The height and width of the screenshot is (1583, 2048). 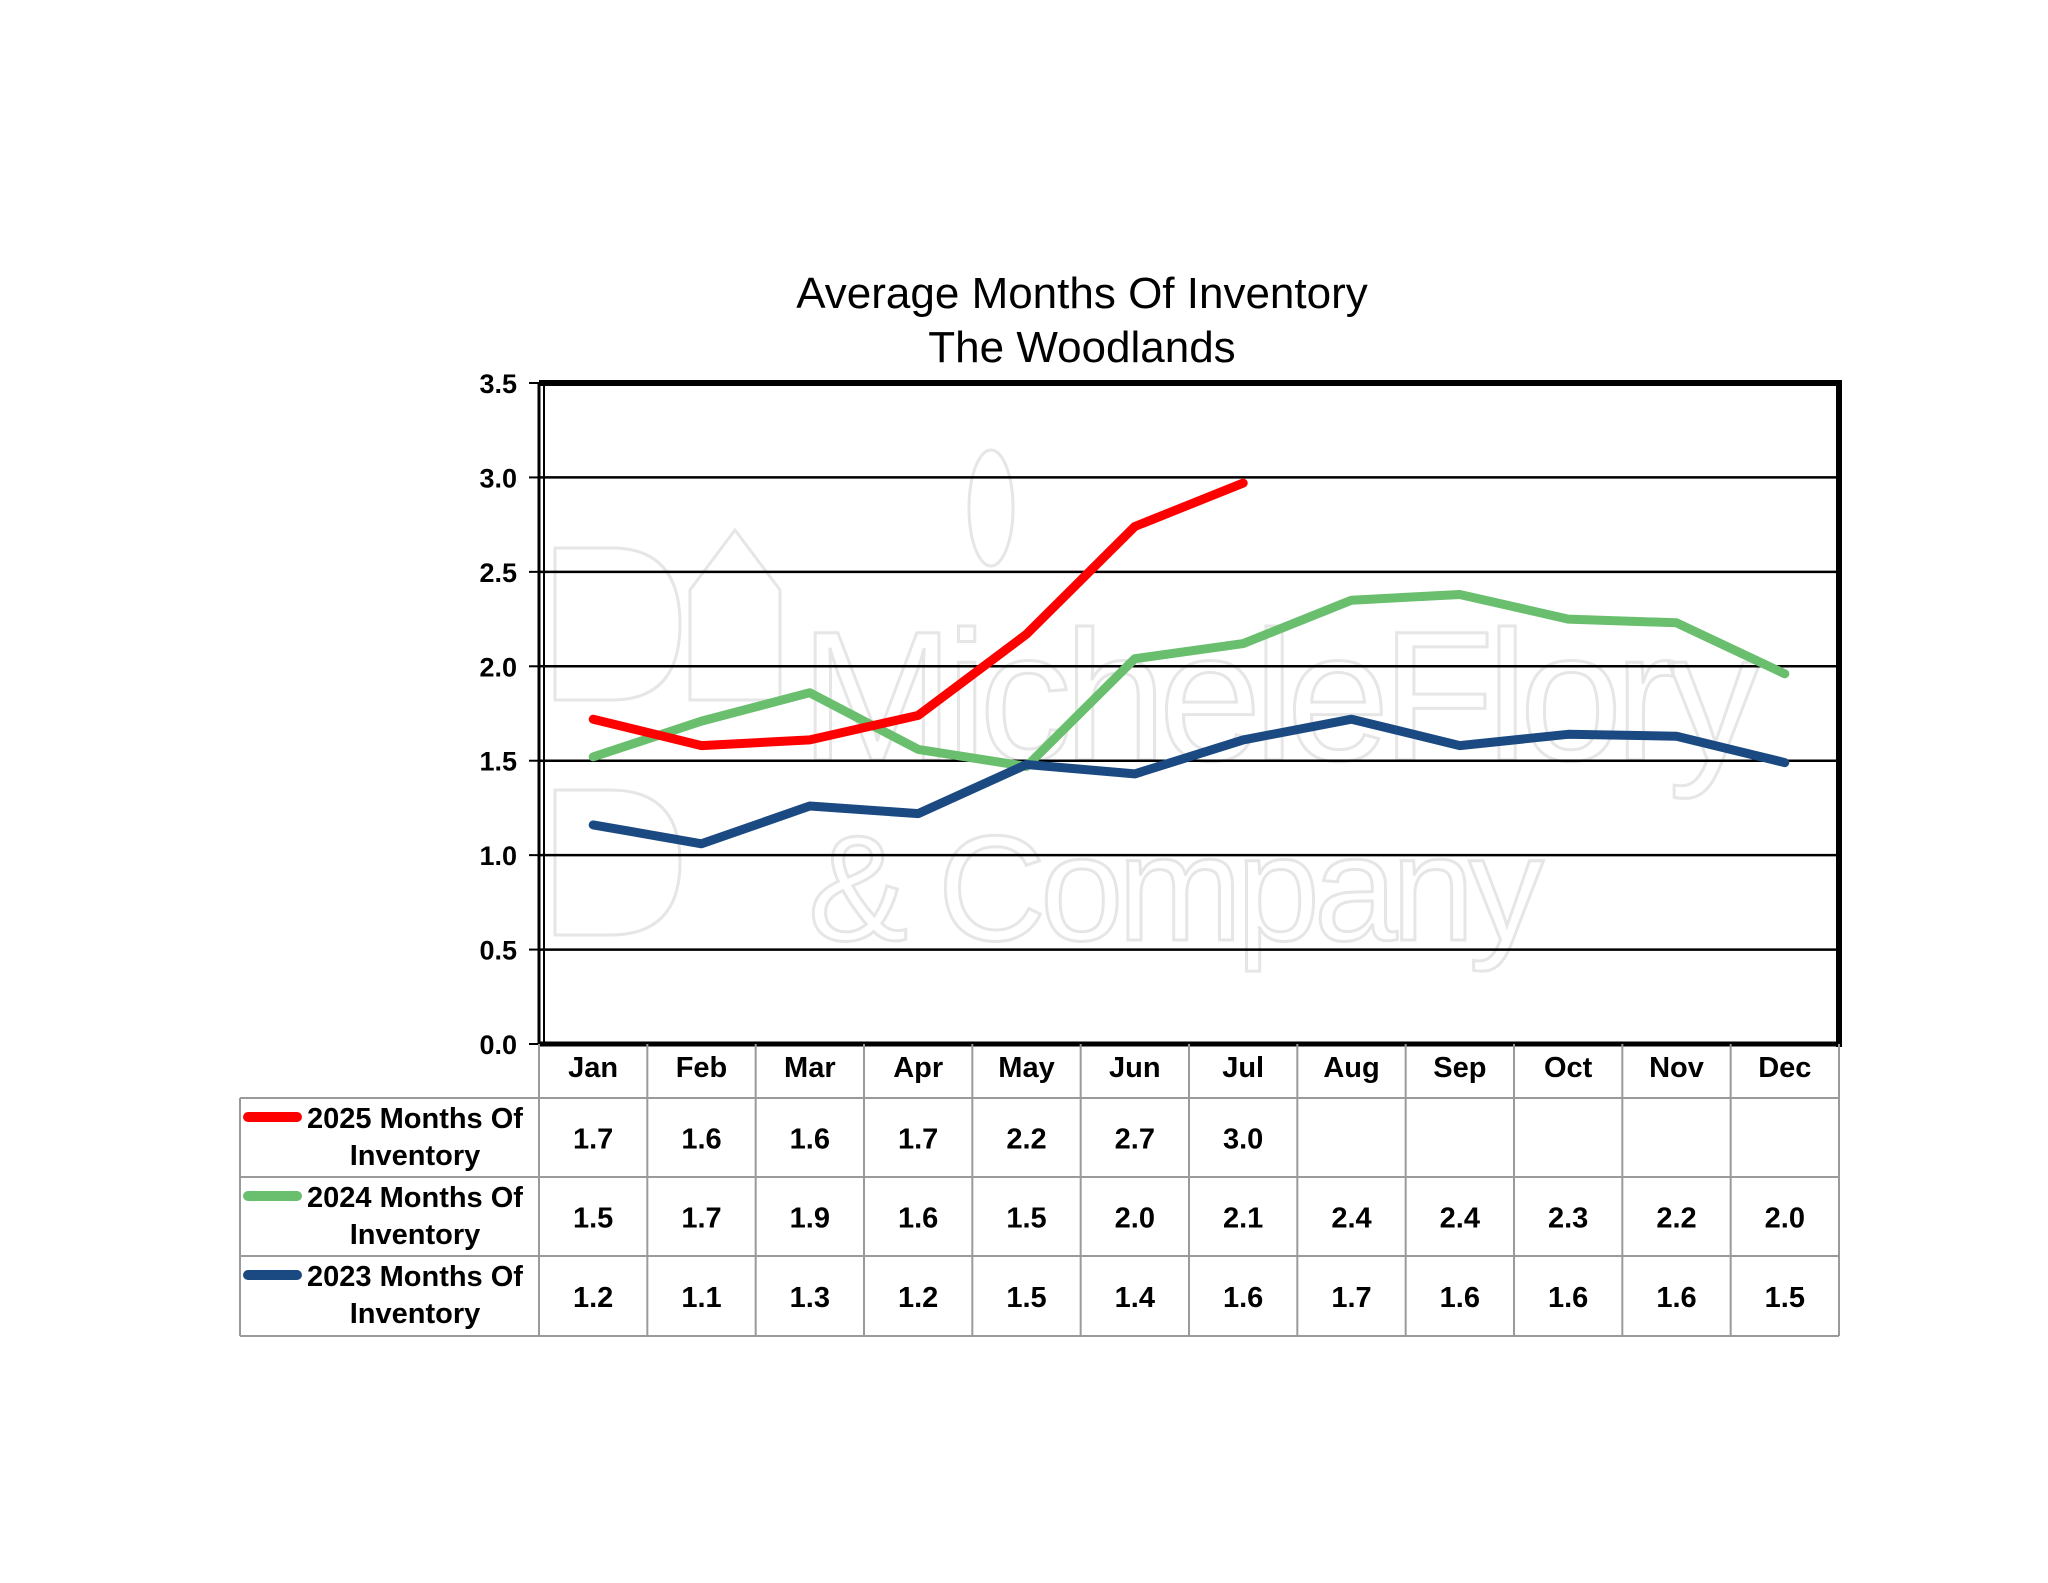 I want to click on category-label: Feb, so click(x=702, y=1068).